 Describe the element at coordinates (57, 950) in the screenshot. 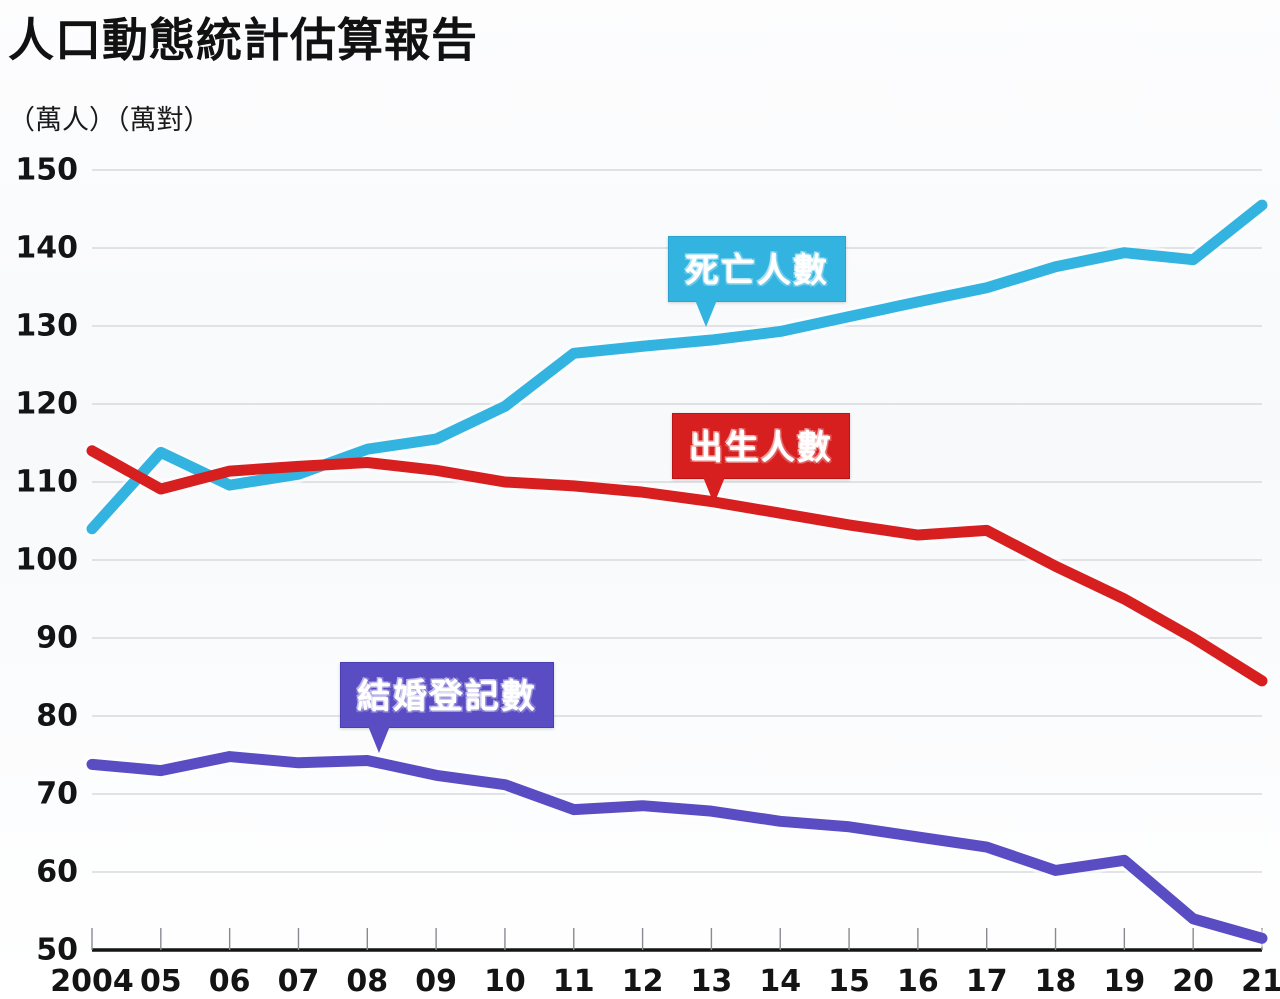

I see `y-tick-label: 50` at that location.